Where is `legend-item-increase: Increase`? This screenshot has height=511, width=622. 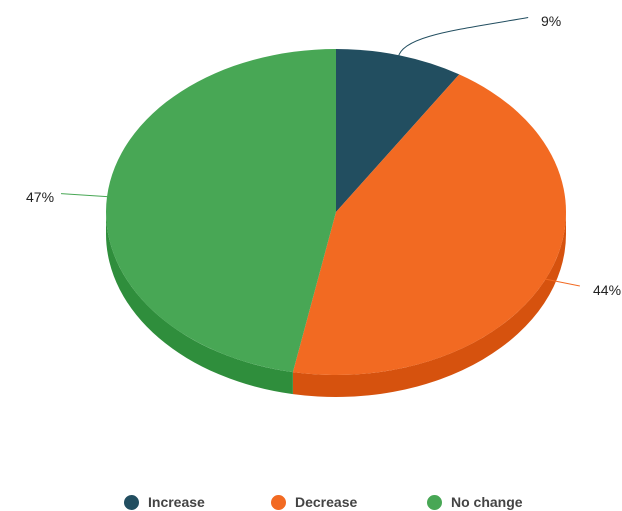
legend-item-increase: Increase is located at coordinates (164, 502).